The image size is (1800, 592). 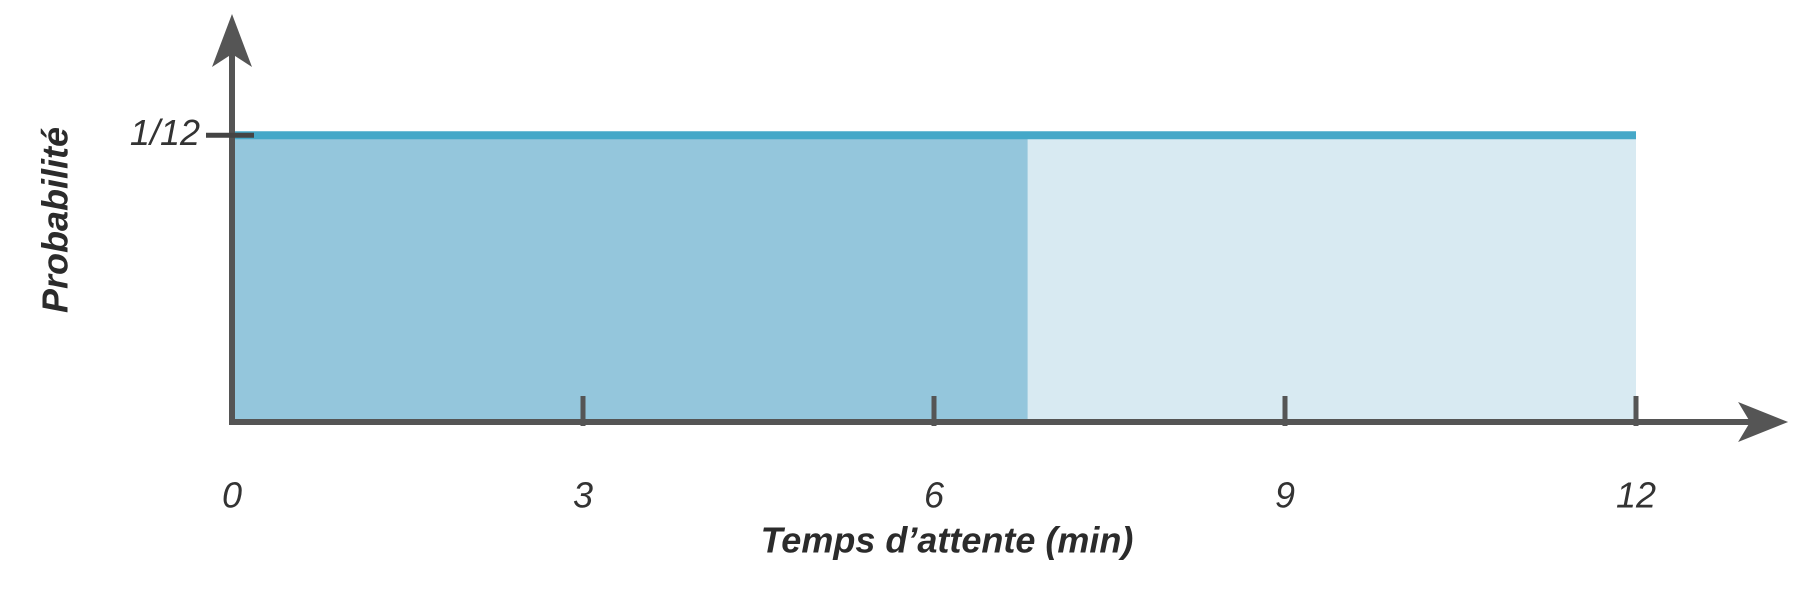 I want to click on x-axis-label: Temps d’attente (min), so click(x=947, y=540).